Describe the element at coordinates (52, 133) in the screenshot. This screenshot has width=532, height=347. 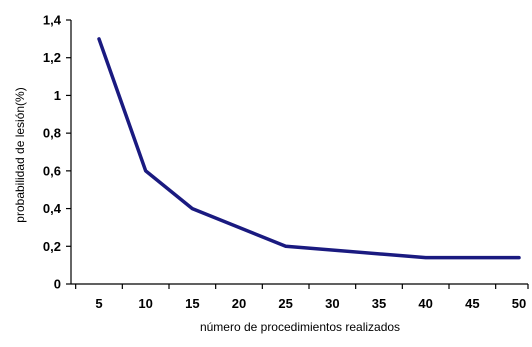
I see `y-tick-label: 0,8` at that location.